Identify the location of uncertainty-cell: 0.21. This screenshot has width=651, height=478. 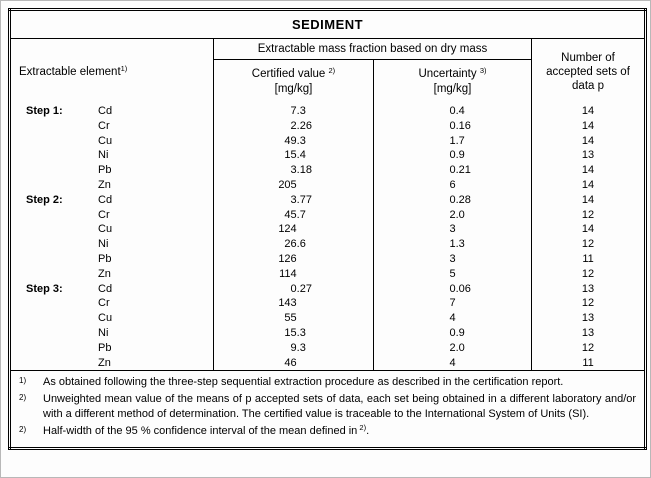
(452, 170).